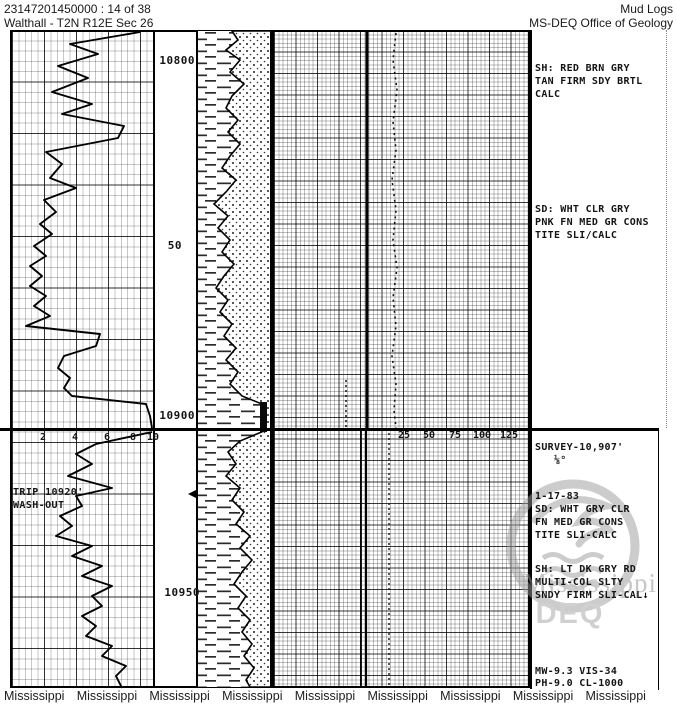 This screenshot has width=677, height=705. What do you see at coordinates (579, 454) in the screenshot?
I see `annotation-survey: SURVEY-10,907' ⅛°` at bounding box center [579, 454].